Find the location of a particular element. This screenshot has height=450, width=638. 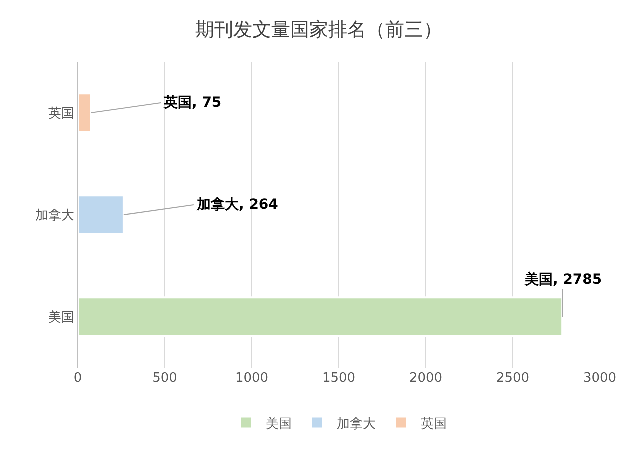

x-tick-label: 3000 is located at coordinates (600, 378).